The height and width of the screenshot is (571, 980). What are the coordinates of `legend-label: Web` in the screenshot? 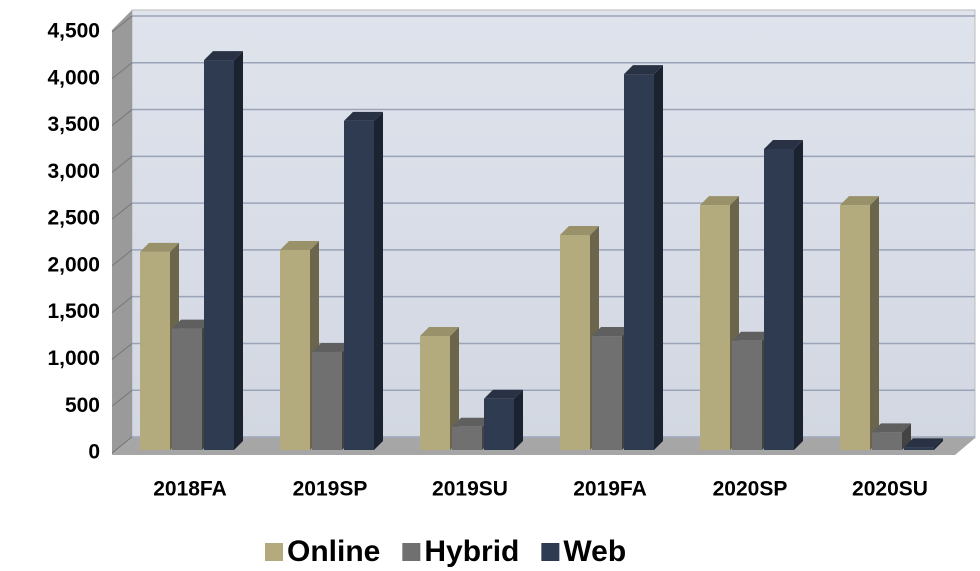 It's located at (594, 551).